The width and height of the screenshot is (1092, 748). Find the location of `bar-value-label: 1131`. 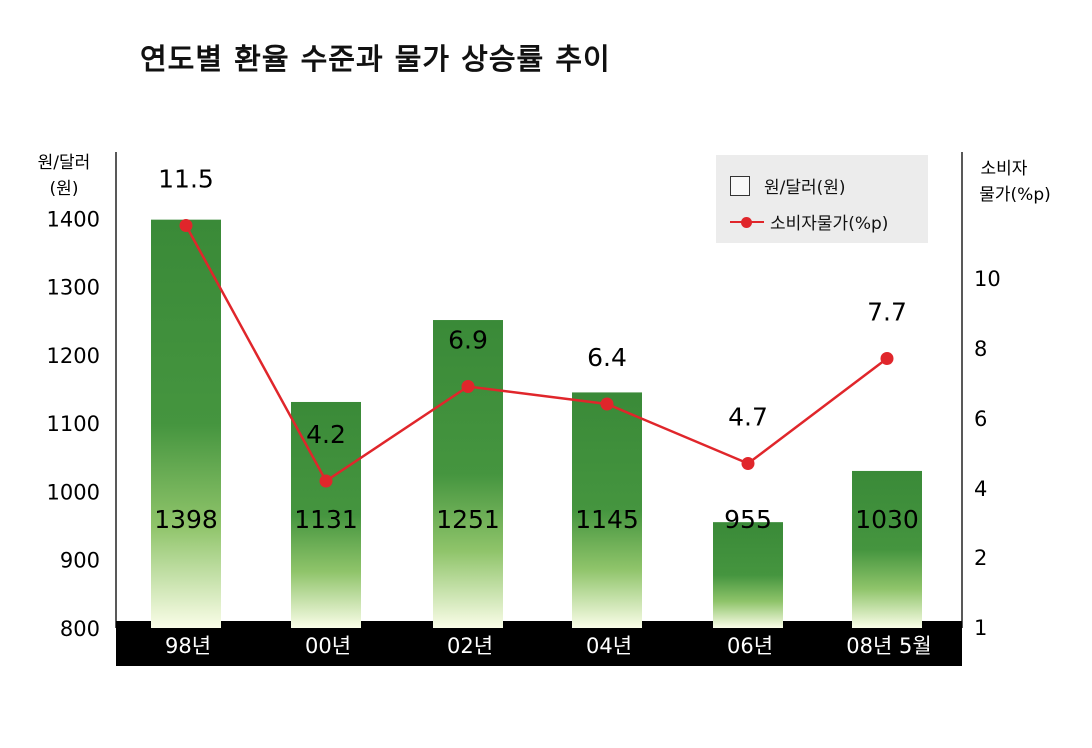

bar-value-label: 1131 is located at coordinates (326, 519).